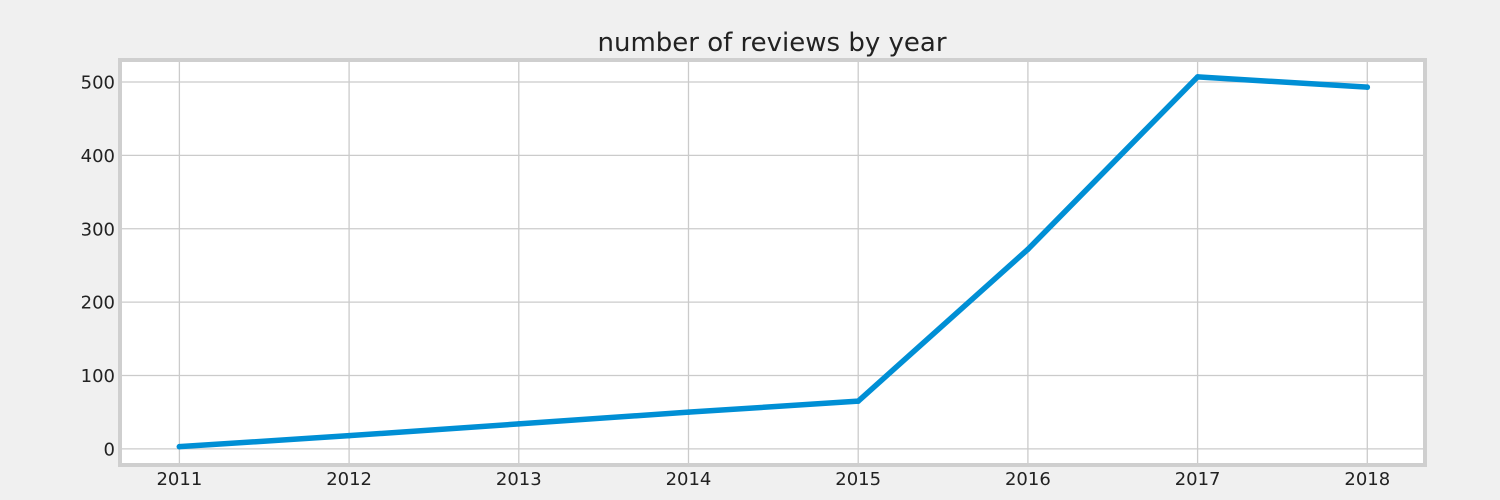 The width and height of the screenshot is (1500, 500). What do you see at coordinates (1198, 479) in the screenshot?
I see `x-tick-label: 2017` at bounding box center [1198, 479].